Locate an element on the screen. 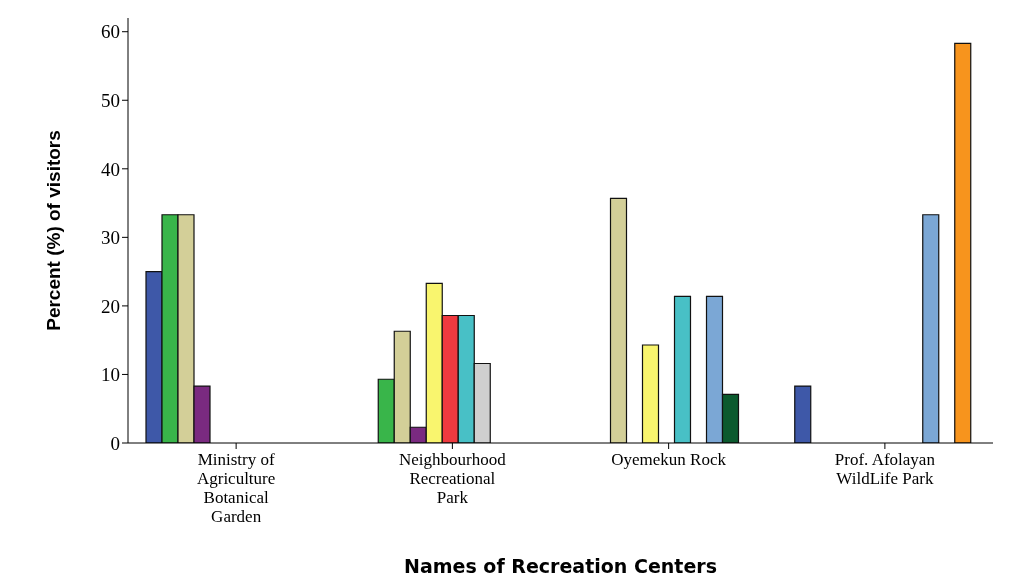  y-tick-label: 50 is located at coordinates (110, 100).